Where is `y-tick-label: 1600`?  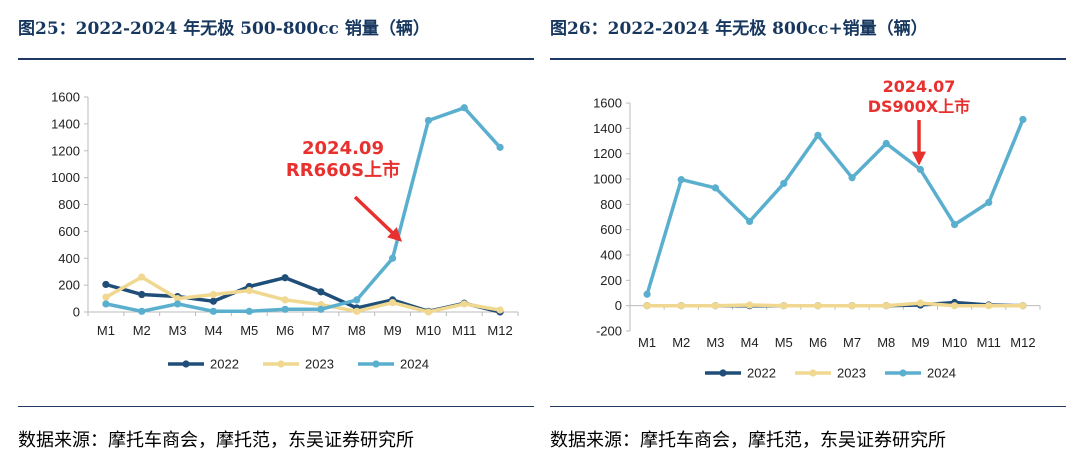
y-tick-label: 1600 is located at coordinates (65, 97).